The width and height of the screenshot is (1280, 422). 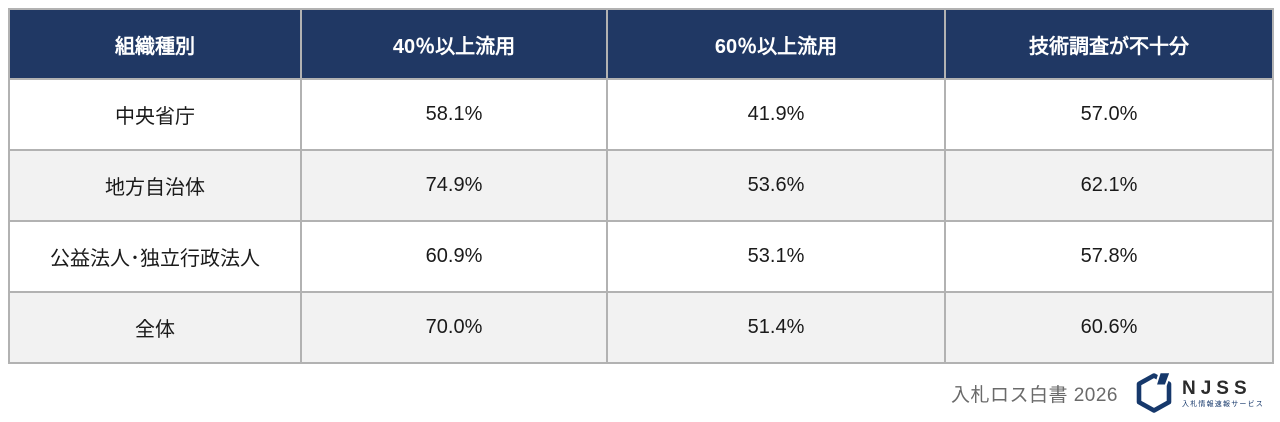 I want to click on cell-value: 57.8%, so click(x=1109, y=256).